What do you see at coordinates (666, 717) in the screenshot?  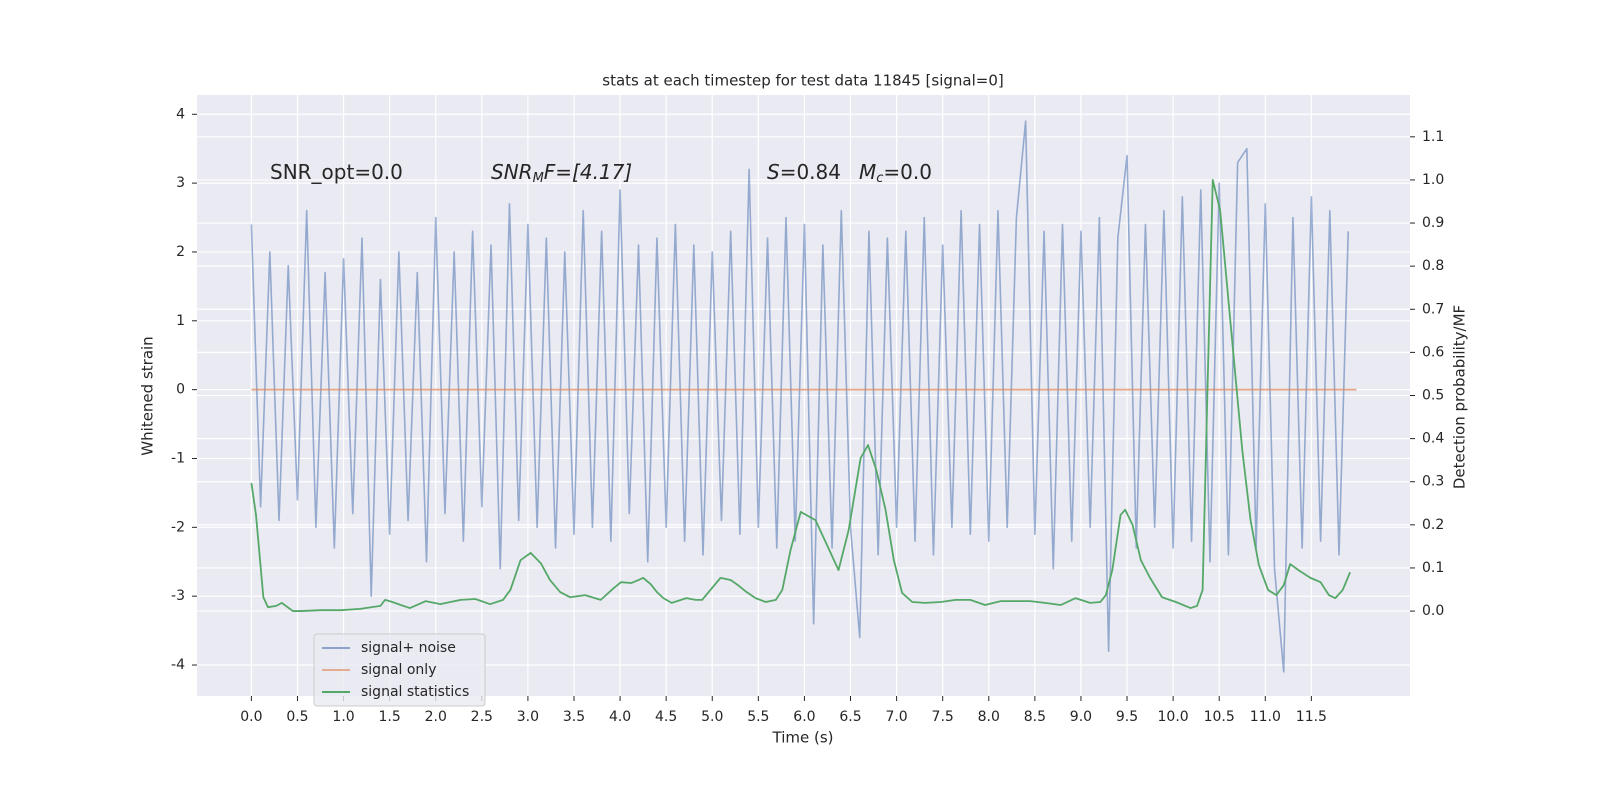 I see `x-tick-label: 4.5` at bounding box center [666, 717].